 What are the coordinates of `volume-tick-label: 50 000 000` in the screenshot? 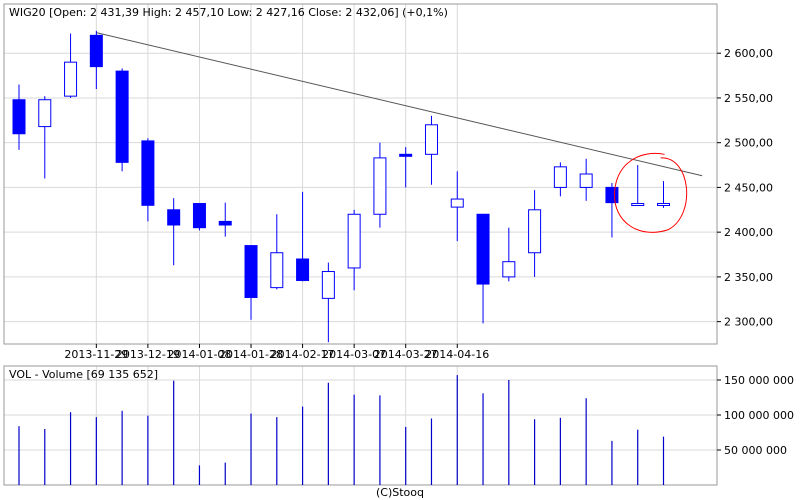 It's located at (755, 450).